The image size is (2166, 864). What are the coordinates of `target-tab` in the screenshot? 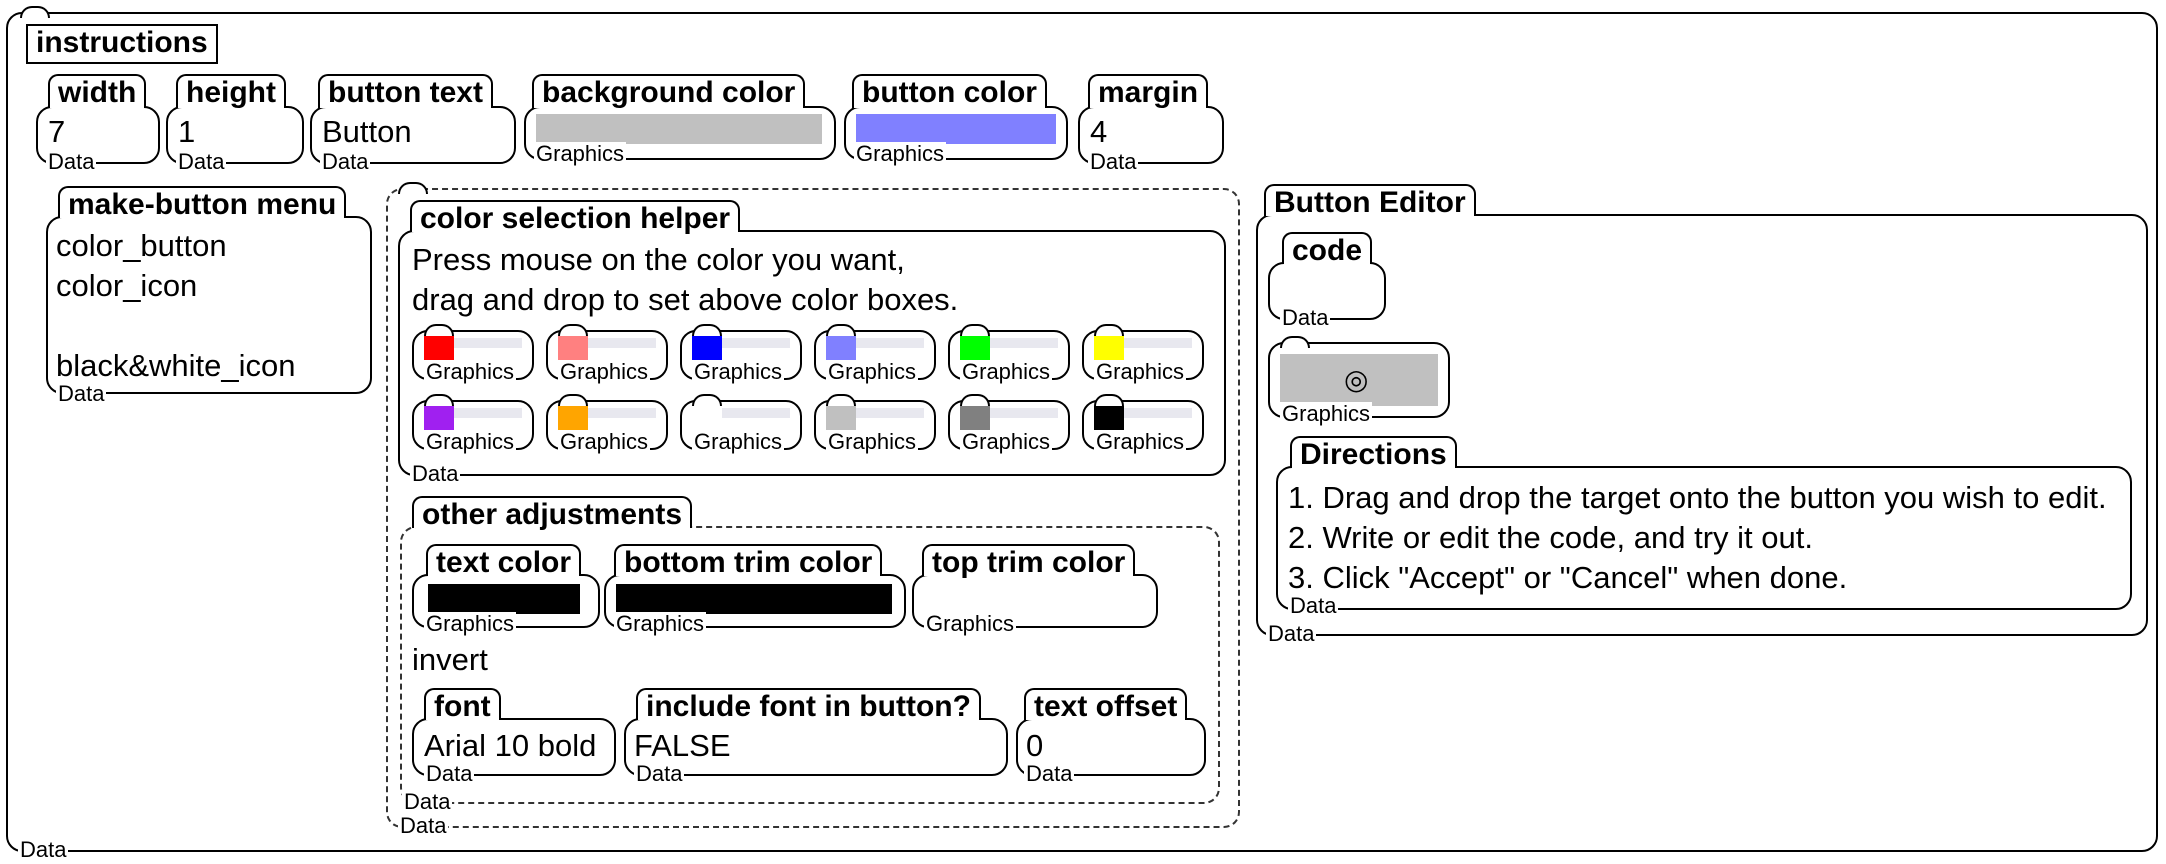 It's located at (1295, 342).